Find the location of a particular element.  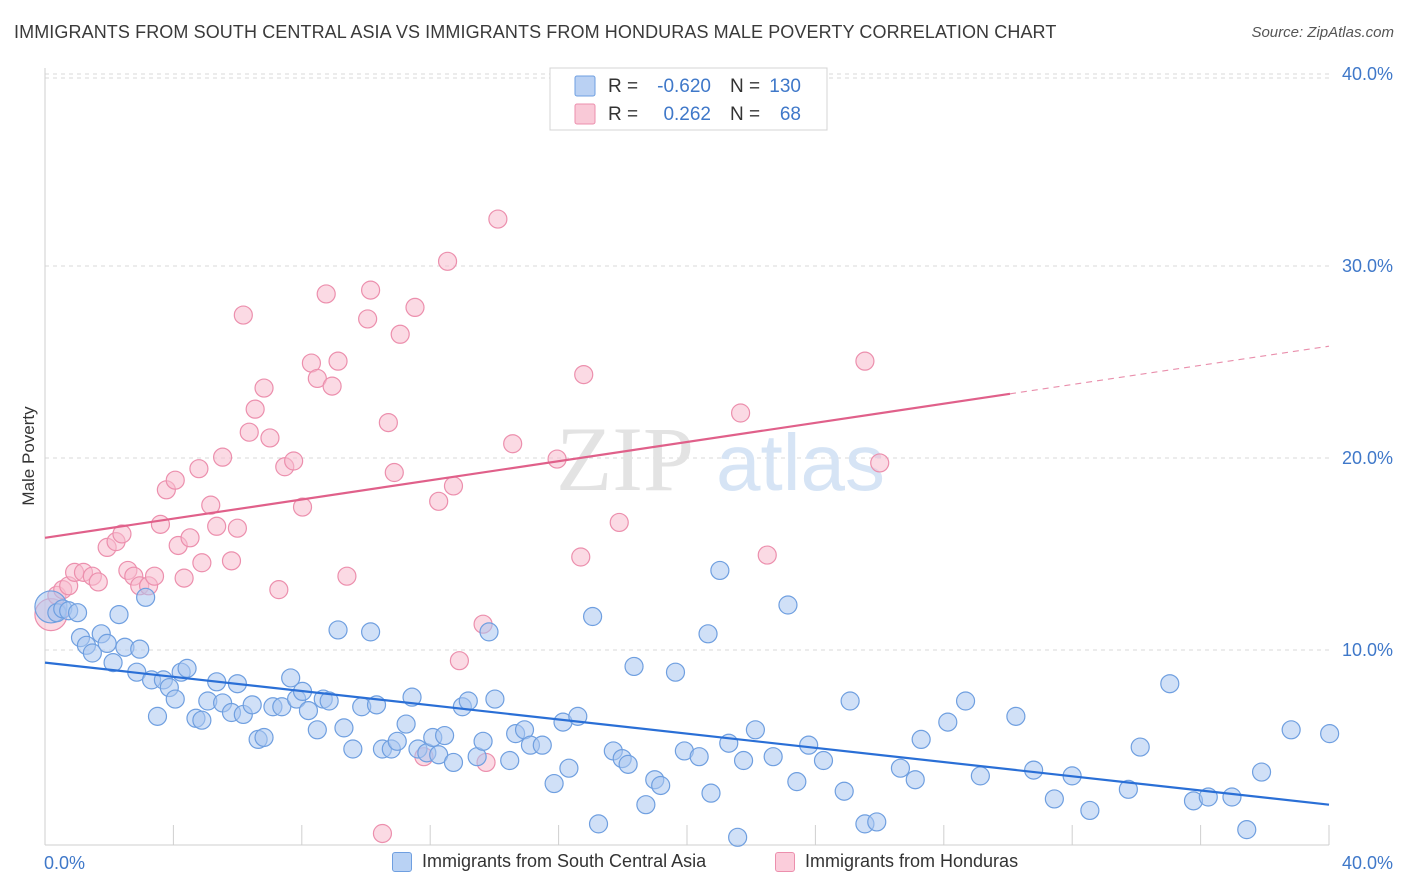

legend-label-south-central-asia: Immigrants from South Central Asia is located at coordinates (564, 861).